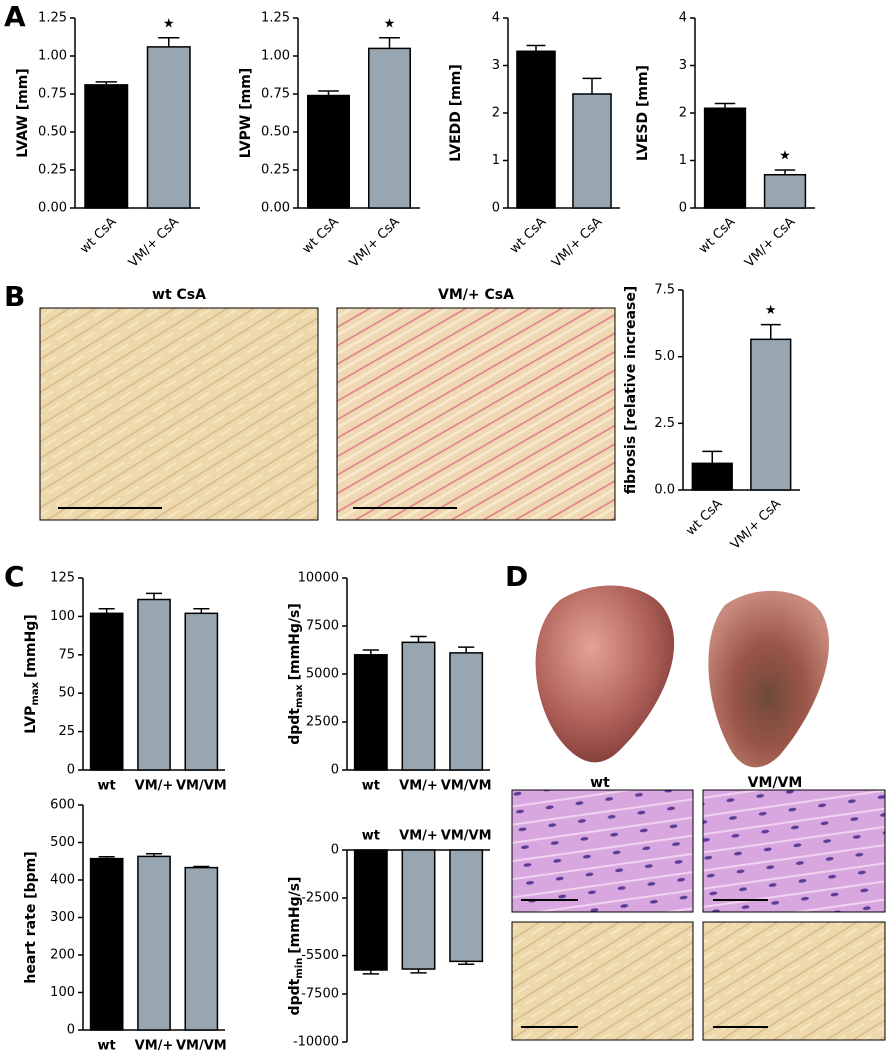  Describe the element at coordinates (320, 994) in the screenshot. I see `y-tick-label: -7500` at that location.